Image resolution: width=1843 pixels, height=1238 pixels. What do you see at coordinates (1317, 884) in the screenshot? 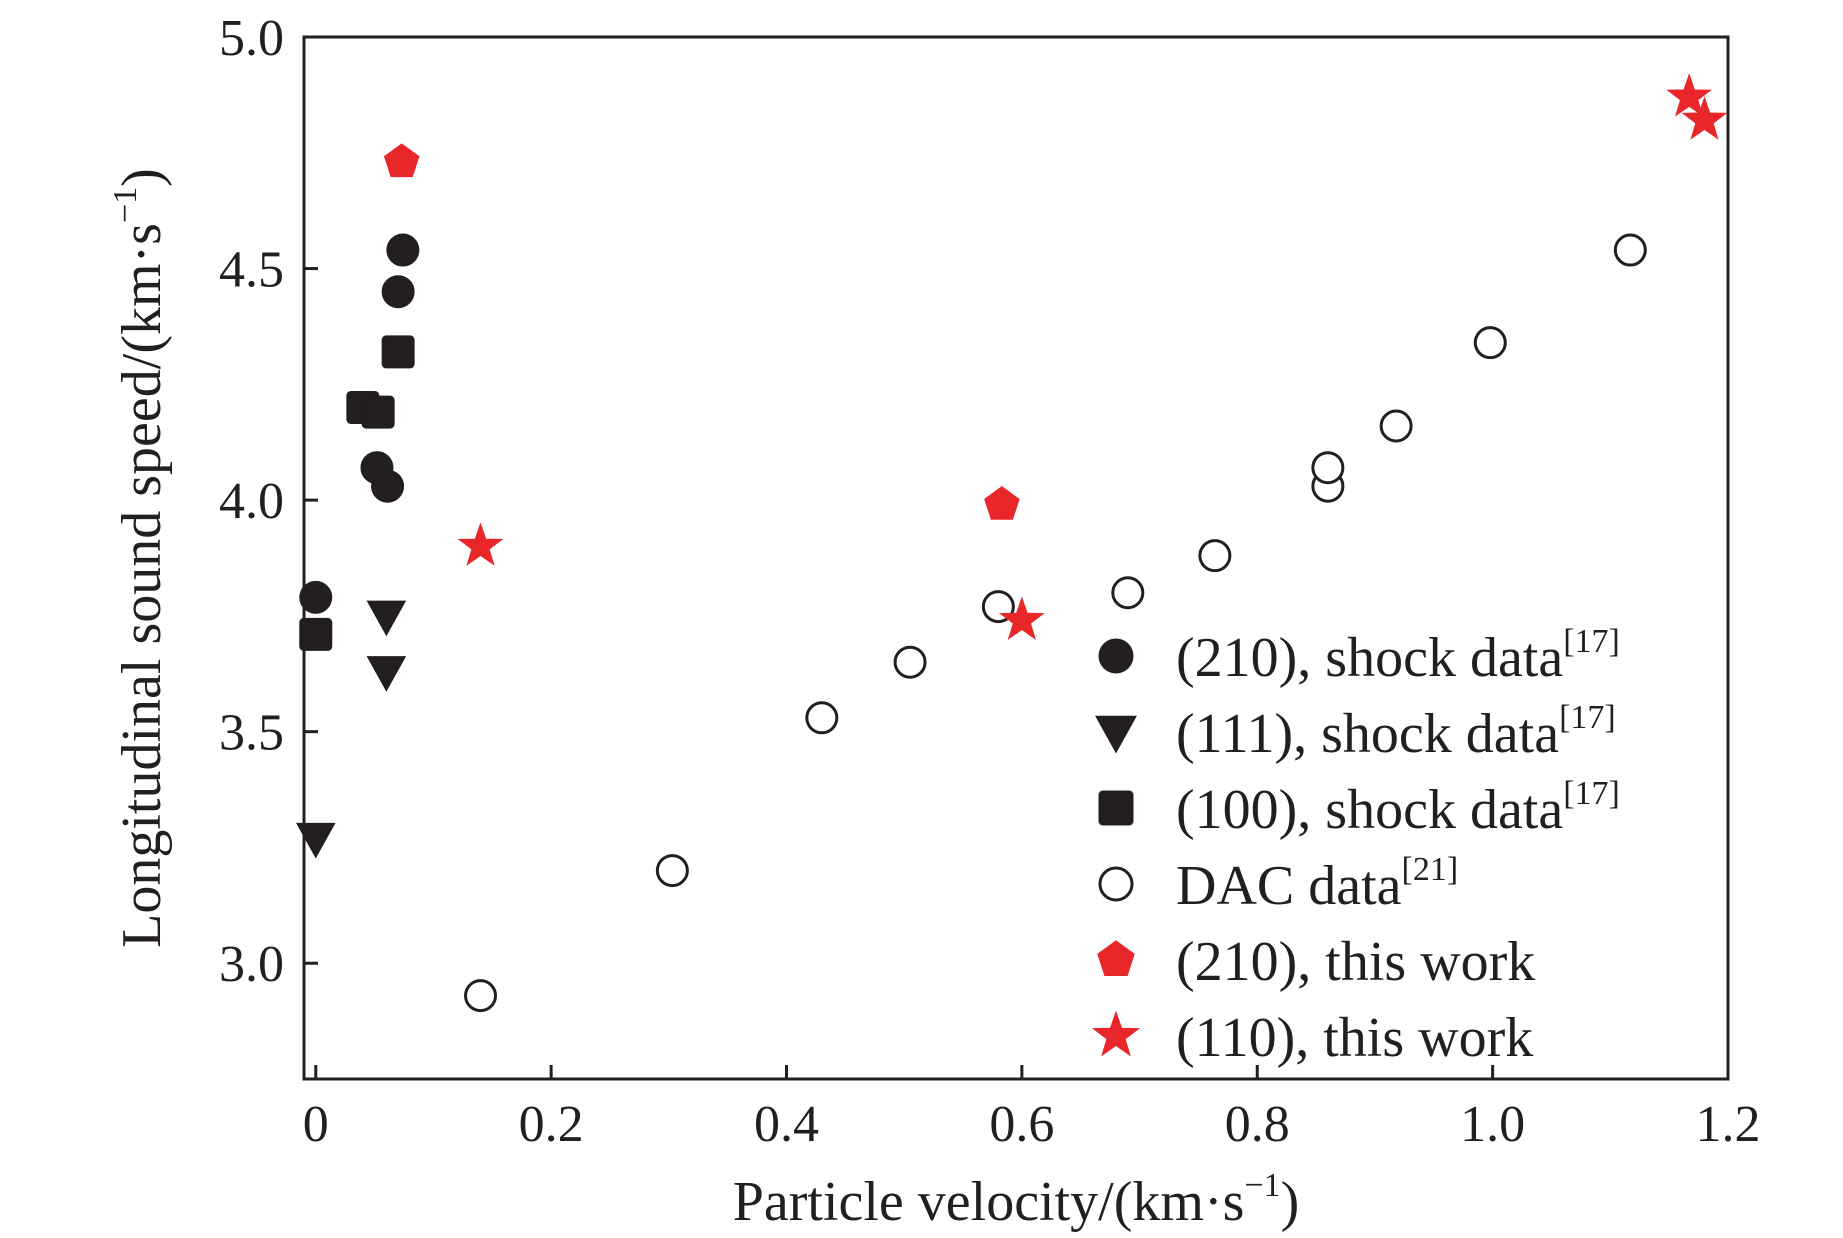
I see `legend-label: DAC data[21]` at bounding box center [1317, 884].